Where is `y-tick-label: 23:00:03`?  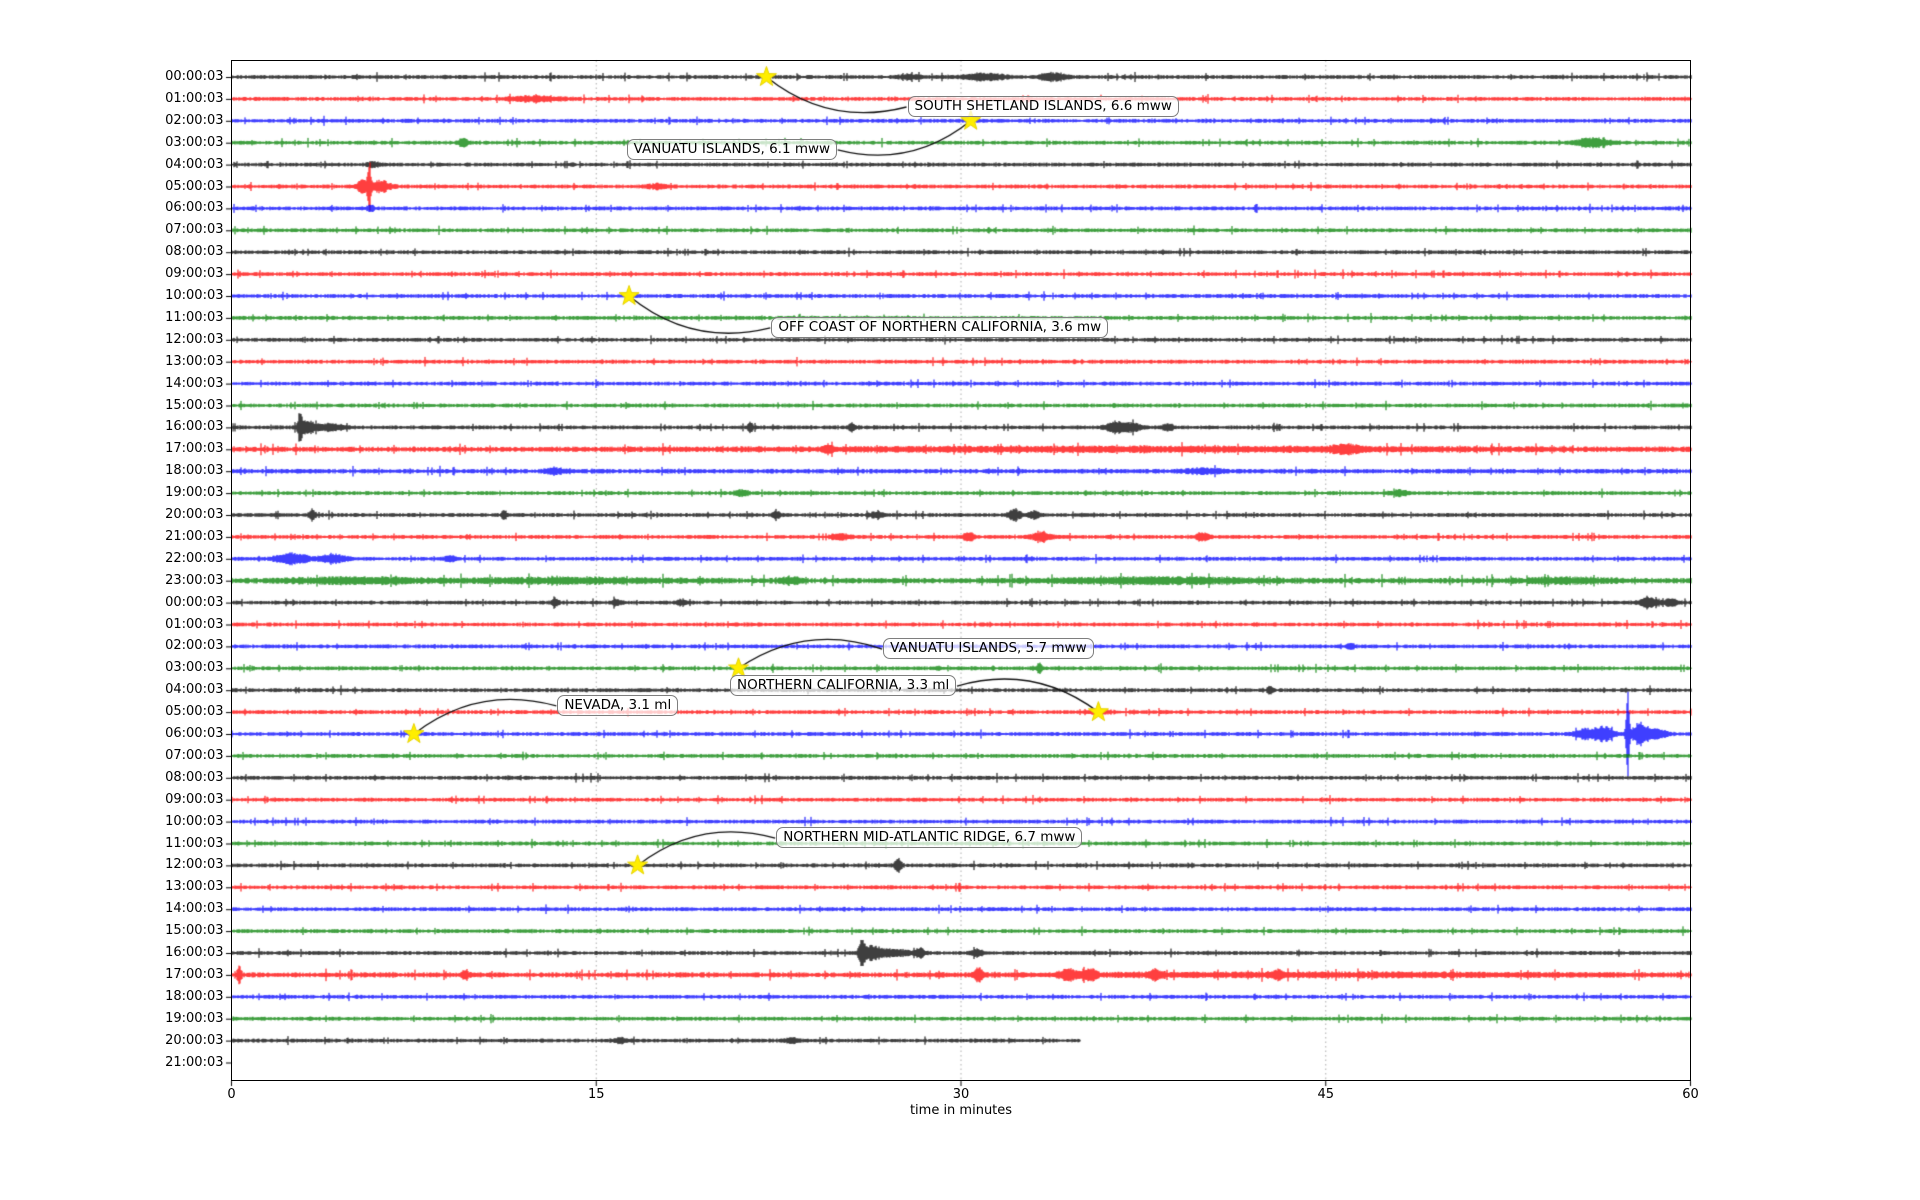
y-tick-label: 23:00:03 is located at coordinates (194, 580).